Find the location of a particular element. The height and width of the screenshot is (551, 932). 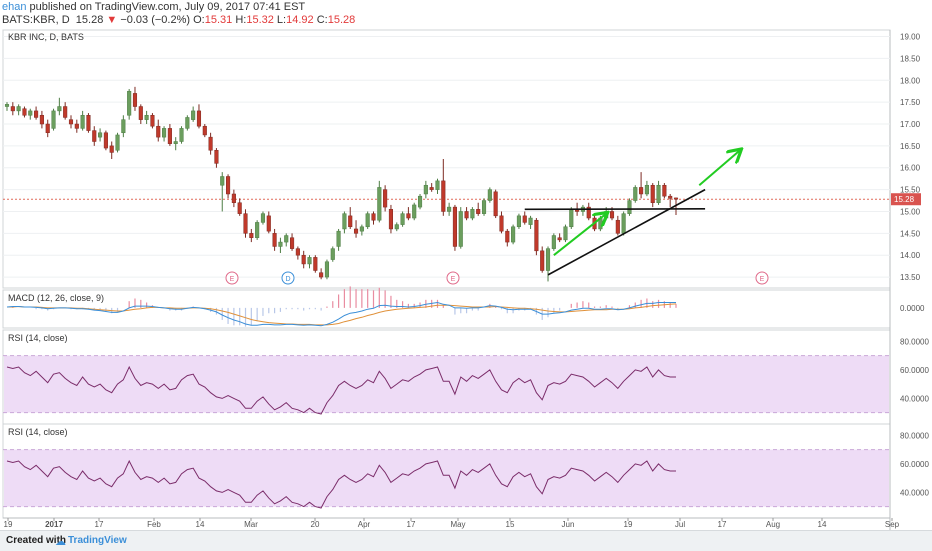

time-tick-label: Jul is located at coordinates (680, 524).